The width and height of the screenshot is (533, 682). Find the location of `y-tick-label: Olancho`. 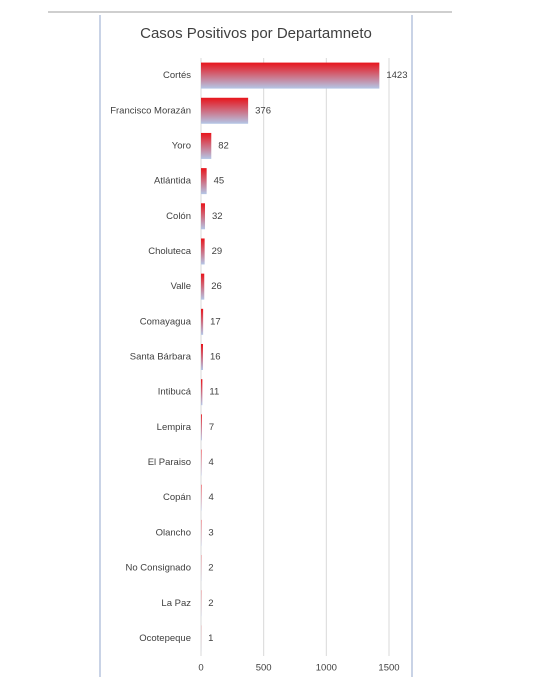

y-tick-label: Olancho is located at coordinates (173, 532).